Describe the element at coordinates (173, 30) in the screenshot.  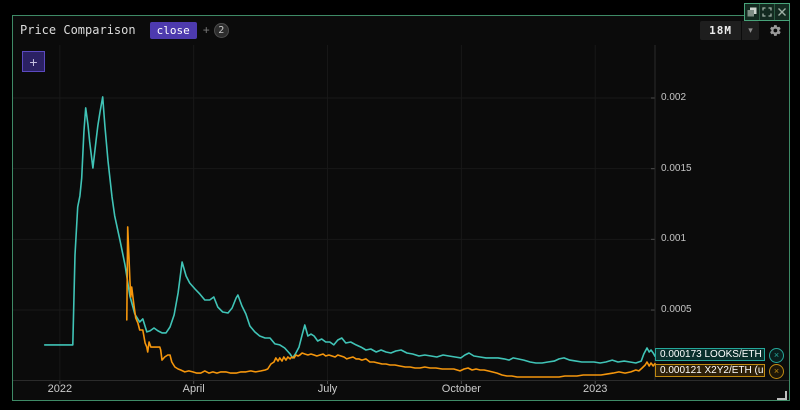
I see `series-style-badge: close` at that location.